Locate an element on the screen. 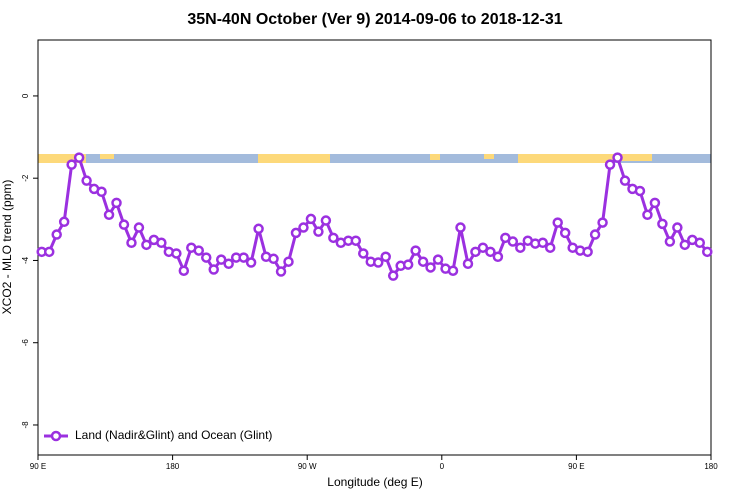 This screenshot has height=500, width=750. x-tick-label: 90 W is located at coordinates (307, 466).